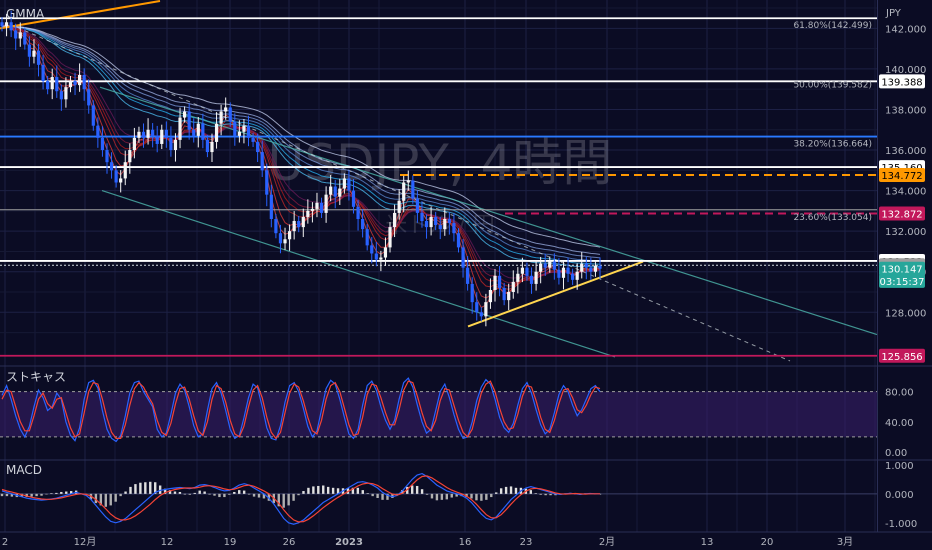  What do you see at coordinates (457, 418) in the screenshot?
I see `stochastic-panel: 0.00 40.00 80.00` at bounding box center [457, 418].